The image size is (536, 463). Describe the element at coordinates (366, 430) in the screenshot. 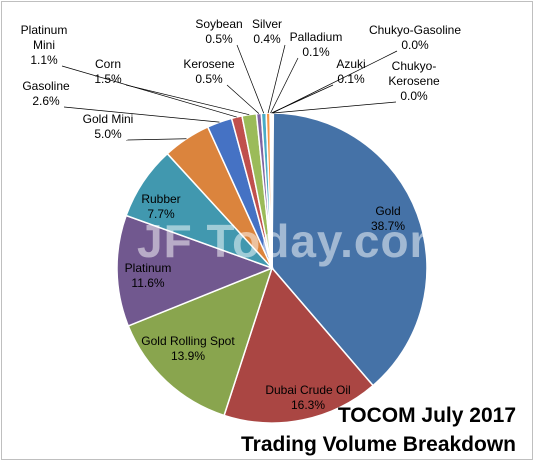

I see `chart-title: TOCOM July 2017 Trading Volume Breakdown` at that location.